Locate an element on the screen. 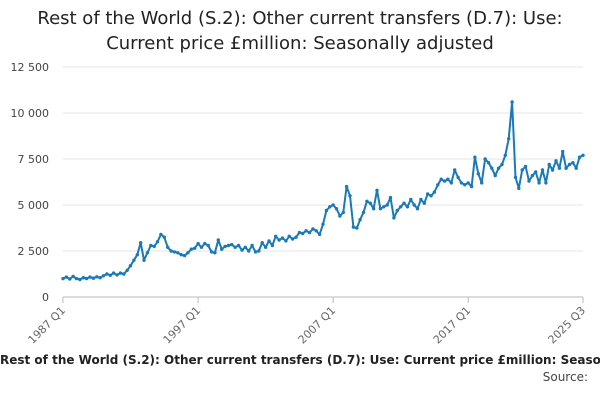 This screenshot has width=600, height=400. y-axis: 0 2 500 5 000 7 500 10 000 12 500 is located at coordinates (30, 182).